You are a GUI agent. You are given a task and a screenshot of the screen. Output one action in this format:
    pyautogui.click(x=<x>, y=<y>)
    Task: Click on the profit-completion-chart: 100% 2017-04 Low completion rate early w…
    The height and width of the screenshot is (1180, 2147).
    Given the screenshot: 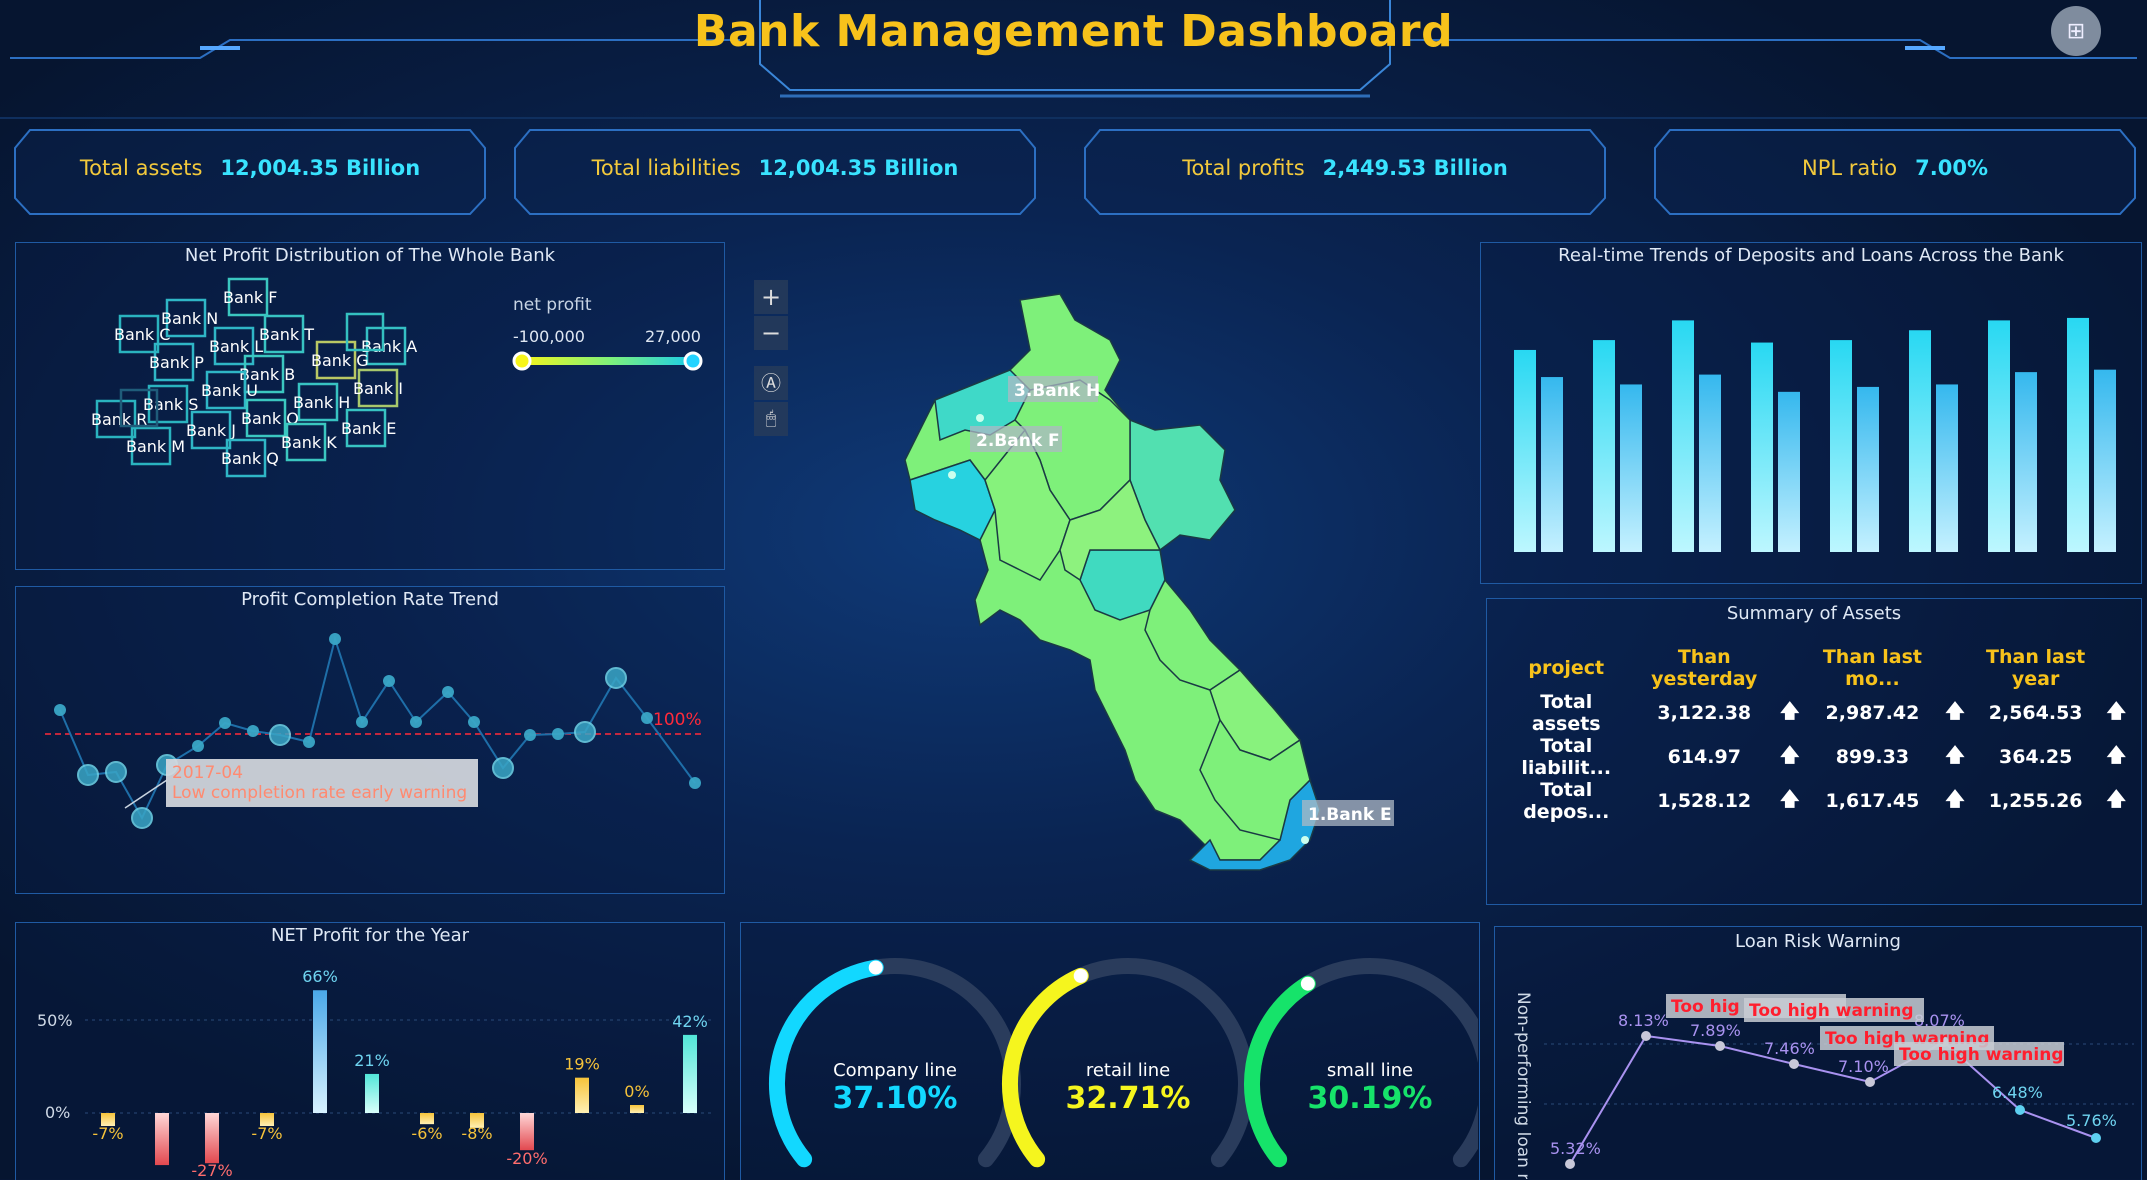 What is the action you would take?
    pyautogui.click(x=369, y=739)
    